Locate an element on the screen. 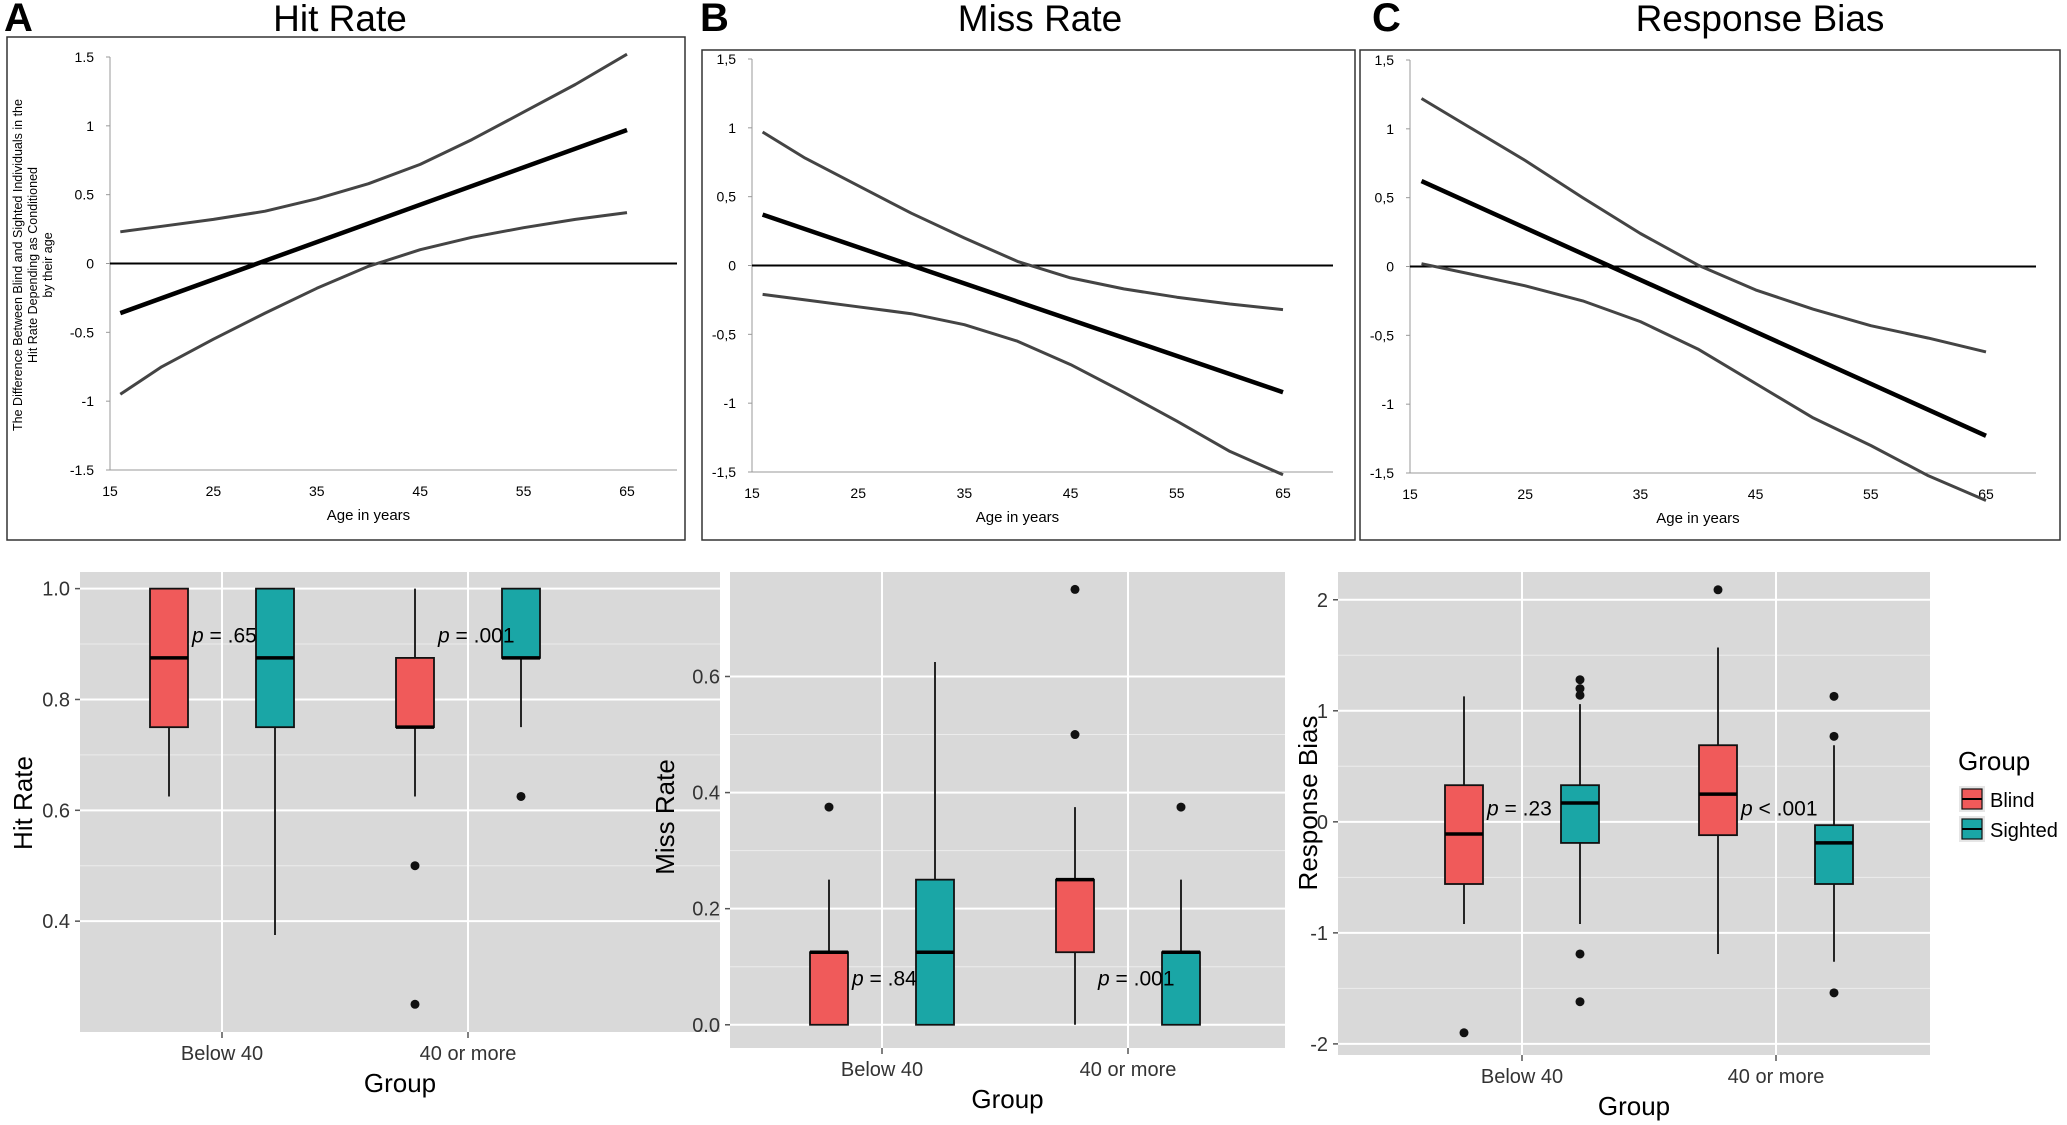 The height and width of the screenshot is (1125, 2067). panel-c-y-tick-label: -2 is located at coordinates (1319, 1045).